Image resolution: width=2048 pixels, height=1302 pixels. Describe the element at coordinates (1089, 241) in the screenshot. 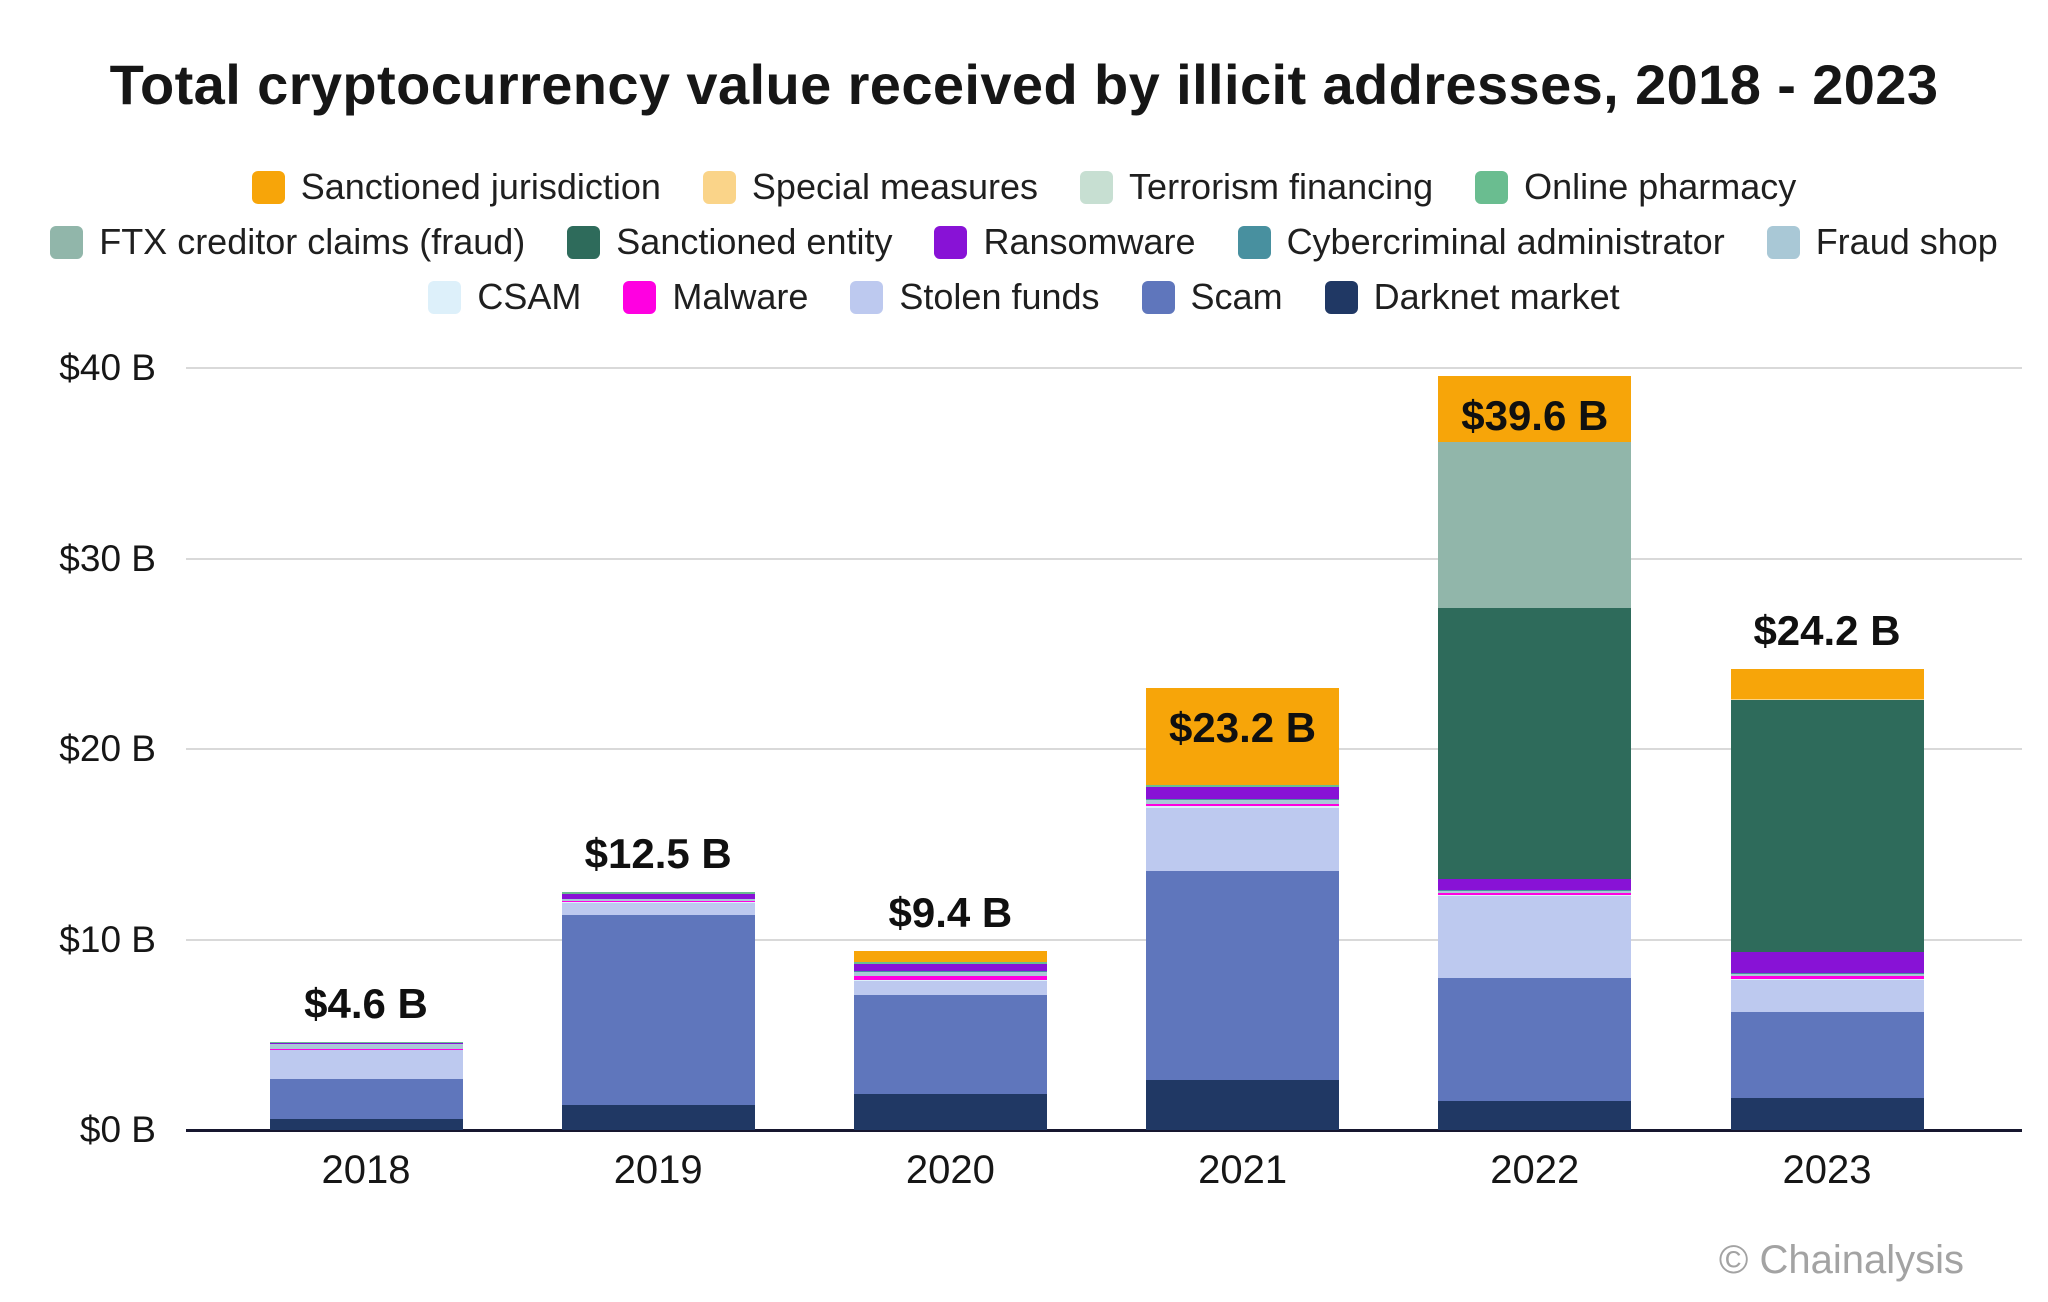

I see `legend-label: Ransomware` at that location.